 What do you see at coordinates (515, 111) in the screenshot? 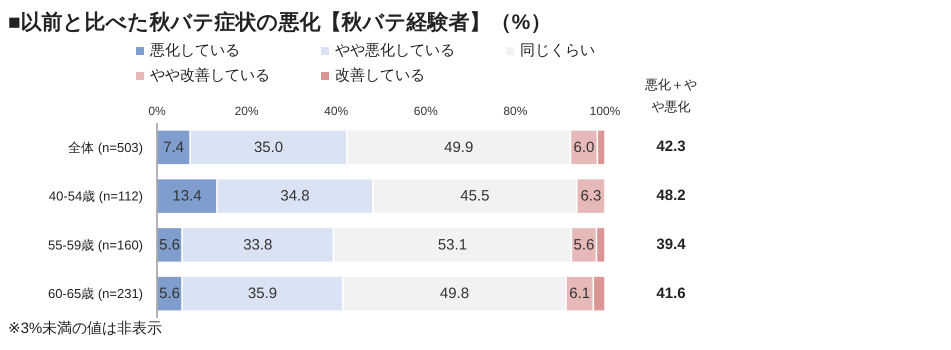
I see `x-tick-label: 80%` at bounding box center [515, 111].